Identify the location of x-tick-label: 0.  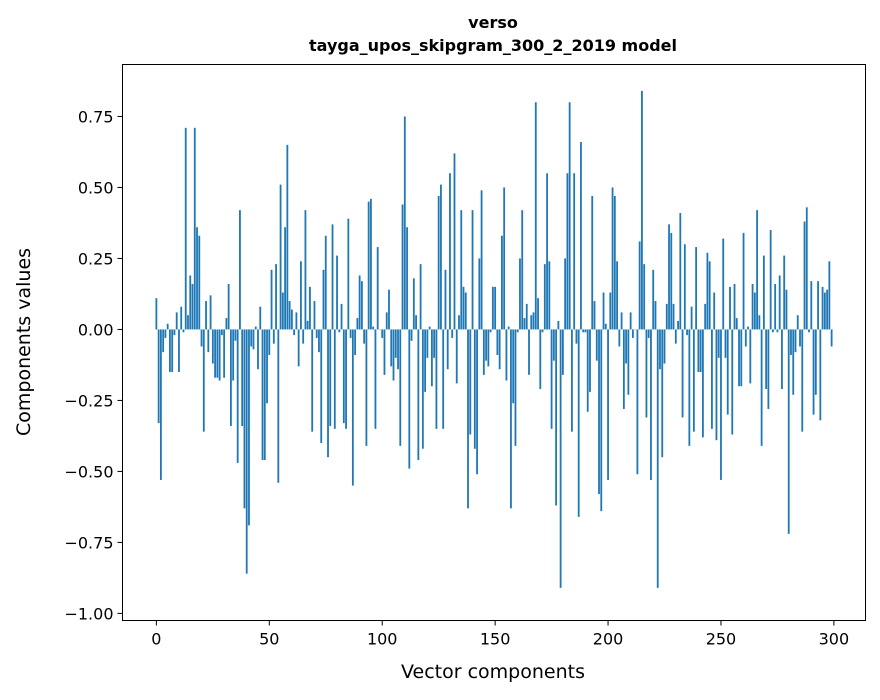
(156, 639).